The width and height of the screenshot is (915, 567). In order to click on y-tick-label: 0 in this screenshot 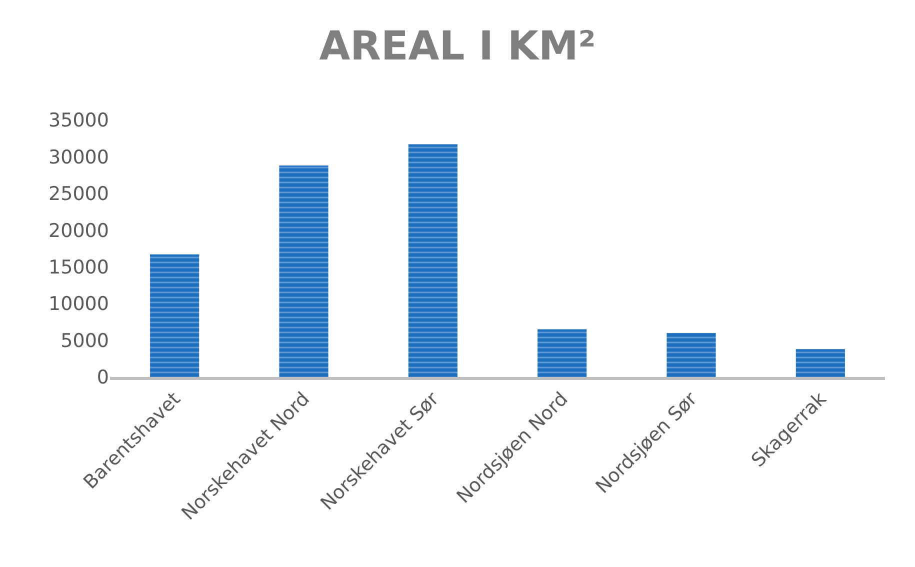, I will do `click(102, 377)`.